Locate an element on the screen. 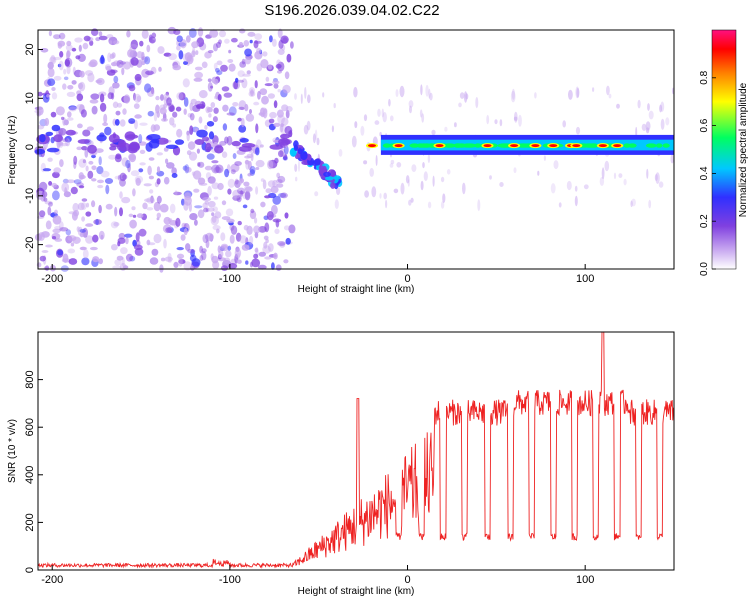 This screenshot has height=600, width=750. colorbar-tick-label: 0.4 is located at coordinates (704, 173).